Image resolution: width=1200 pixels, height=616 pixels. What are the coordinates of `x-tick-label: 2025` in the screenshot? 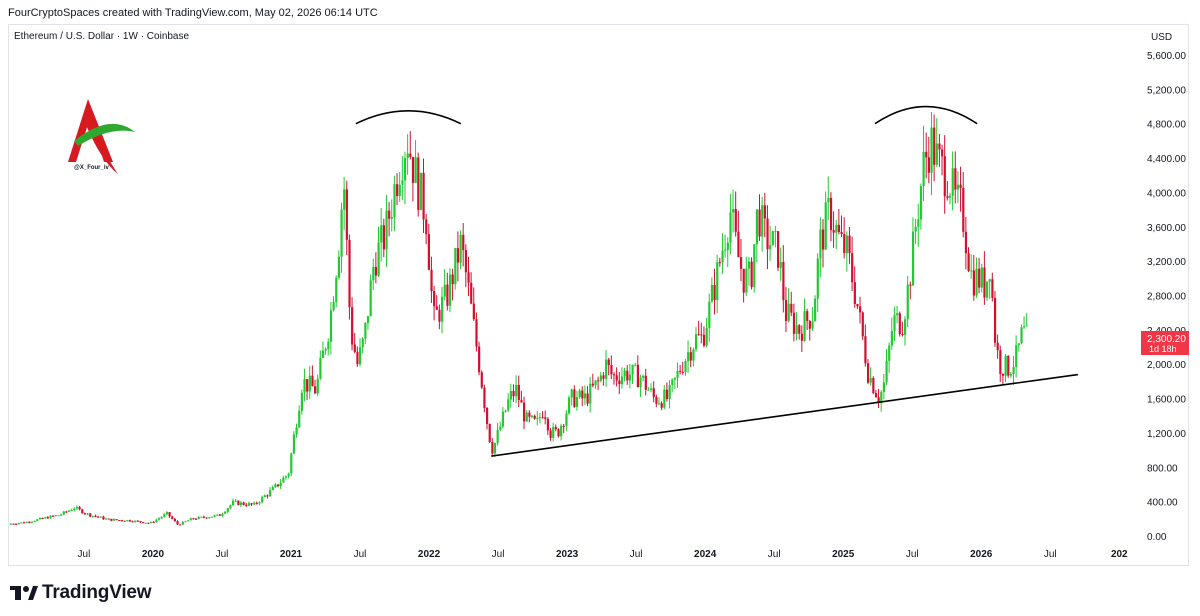 It's located at (843, 554).